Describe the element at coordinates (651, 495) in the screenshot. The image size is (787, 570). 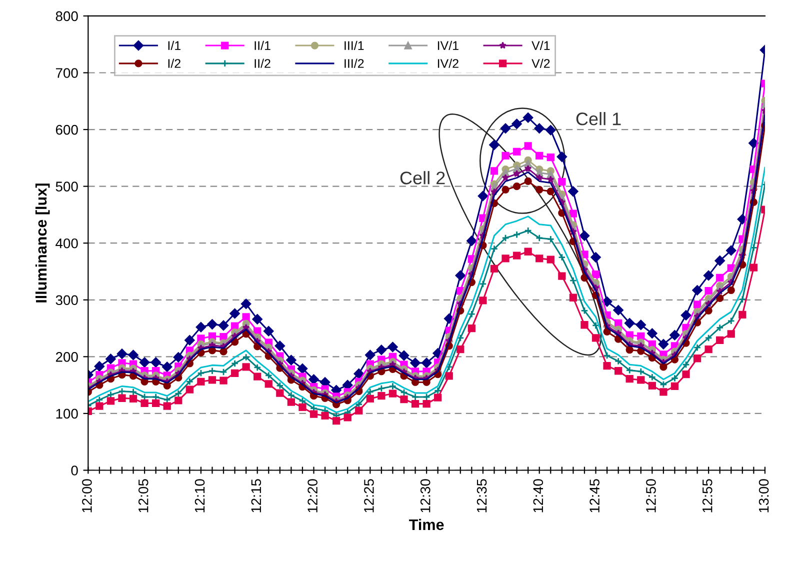
I see `x-tick-label: 12:50` at that location.